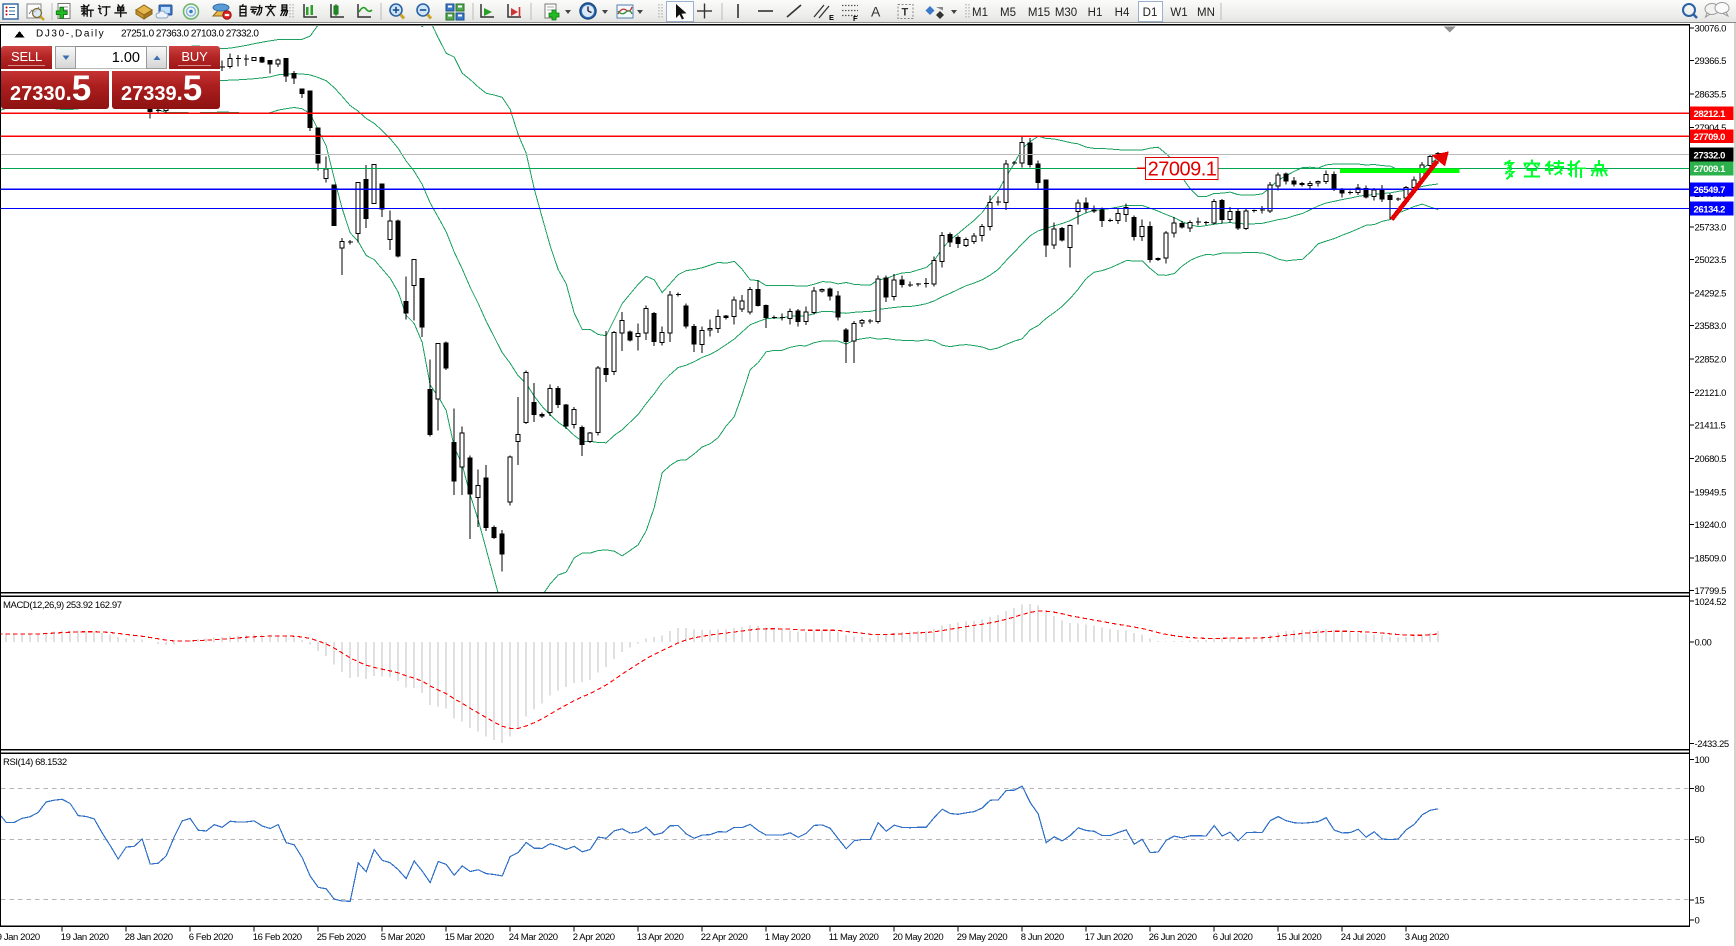  I want to click on svg-text: 17799.5, so click(1711, 591).